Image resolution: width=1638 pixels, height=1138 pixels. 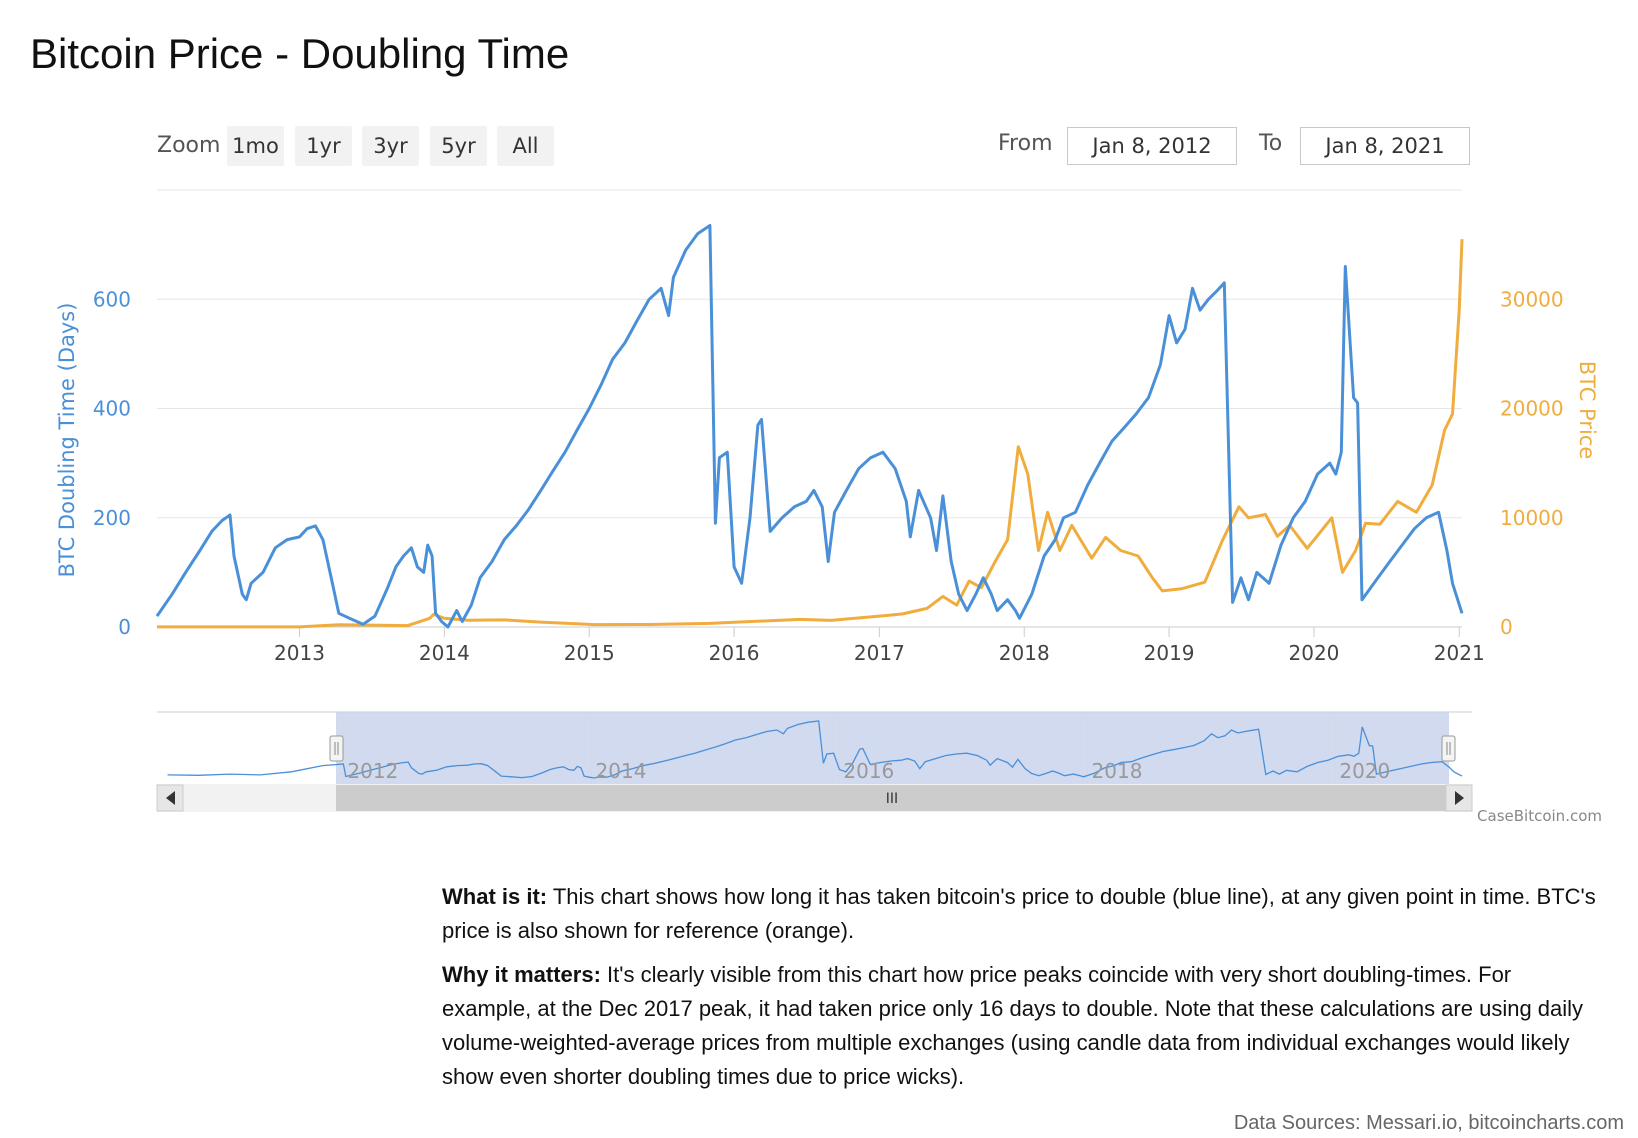 I want to click on y-left-tick-label: 0, so click(x=124, y=627).